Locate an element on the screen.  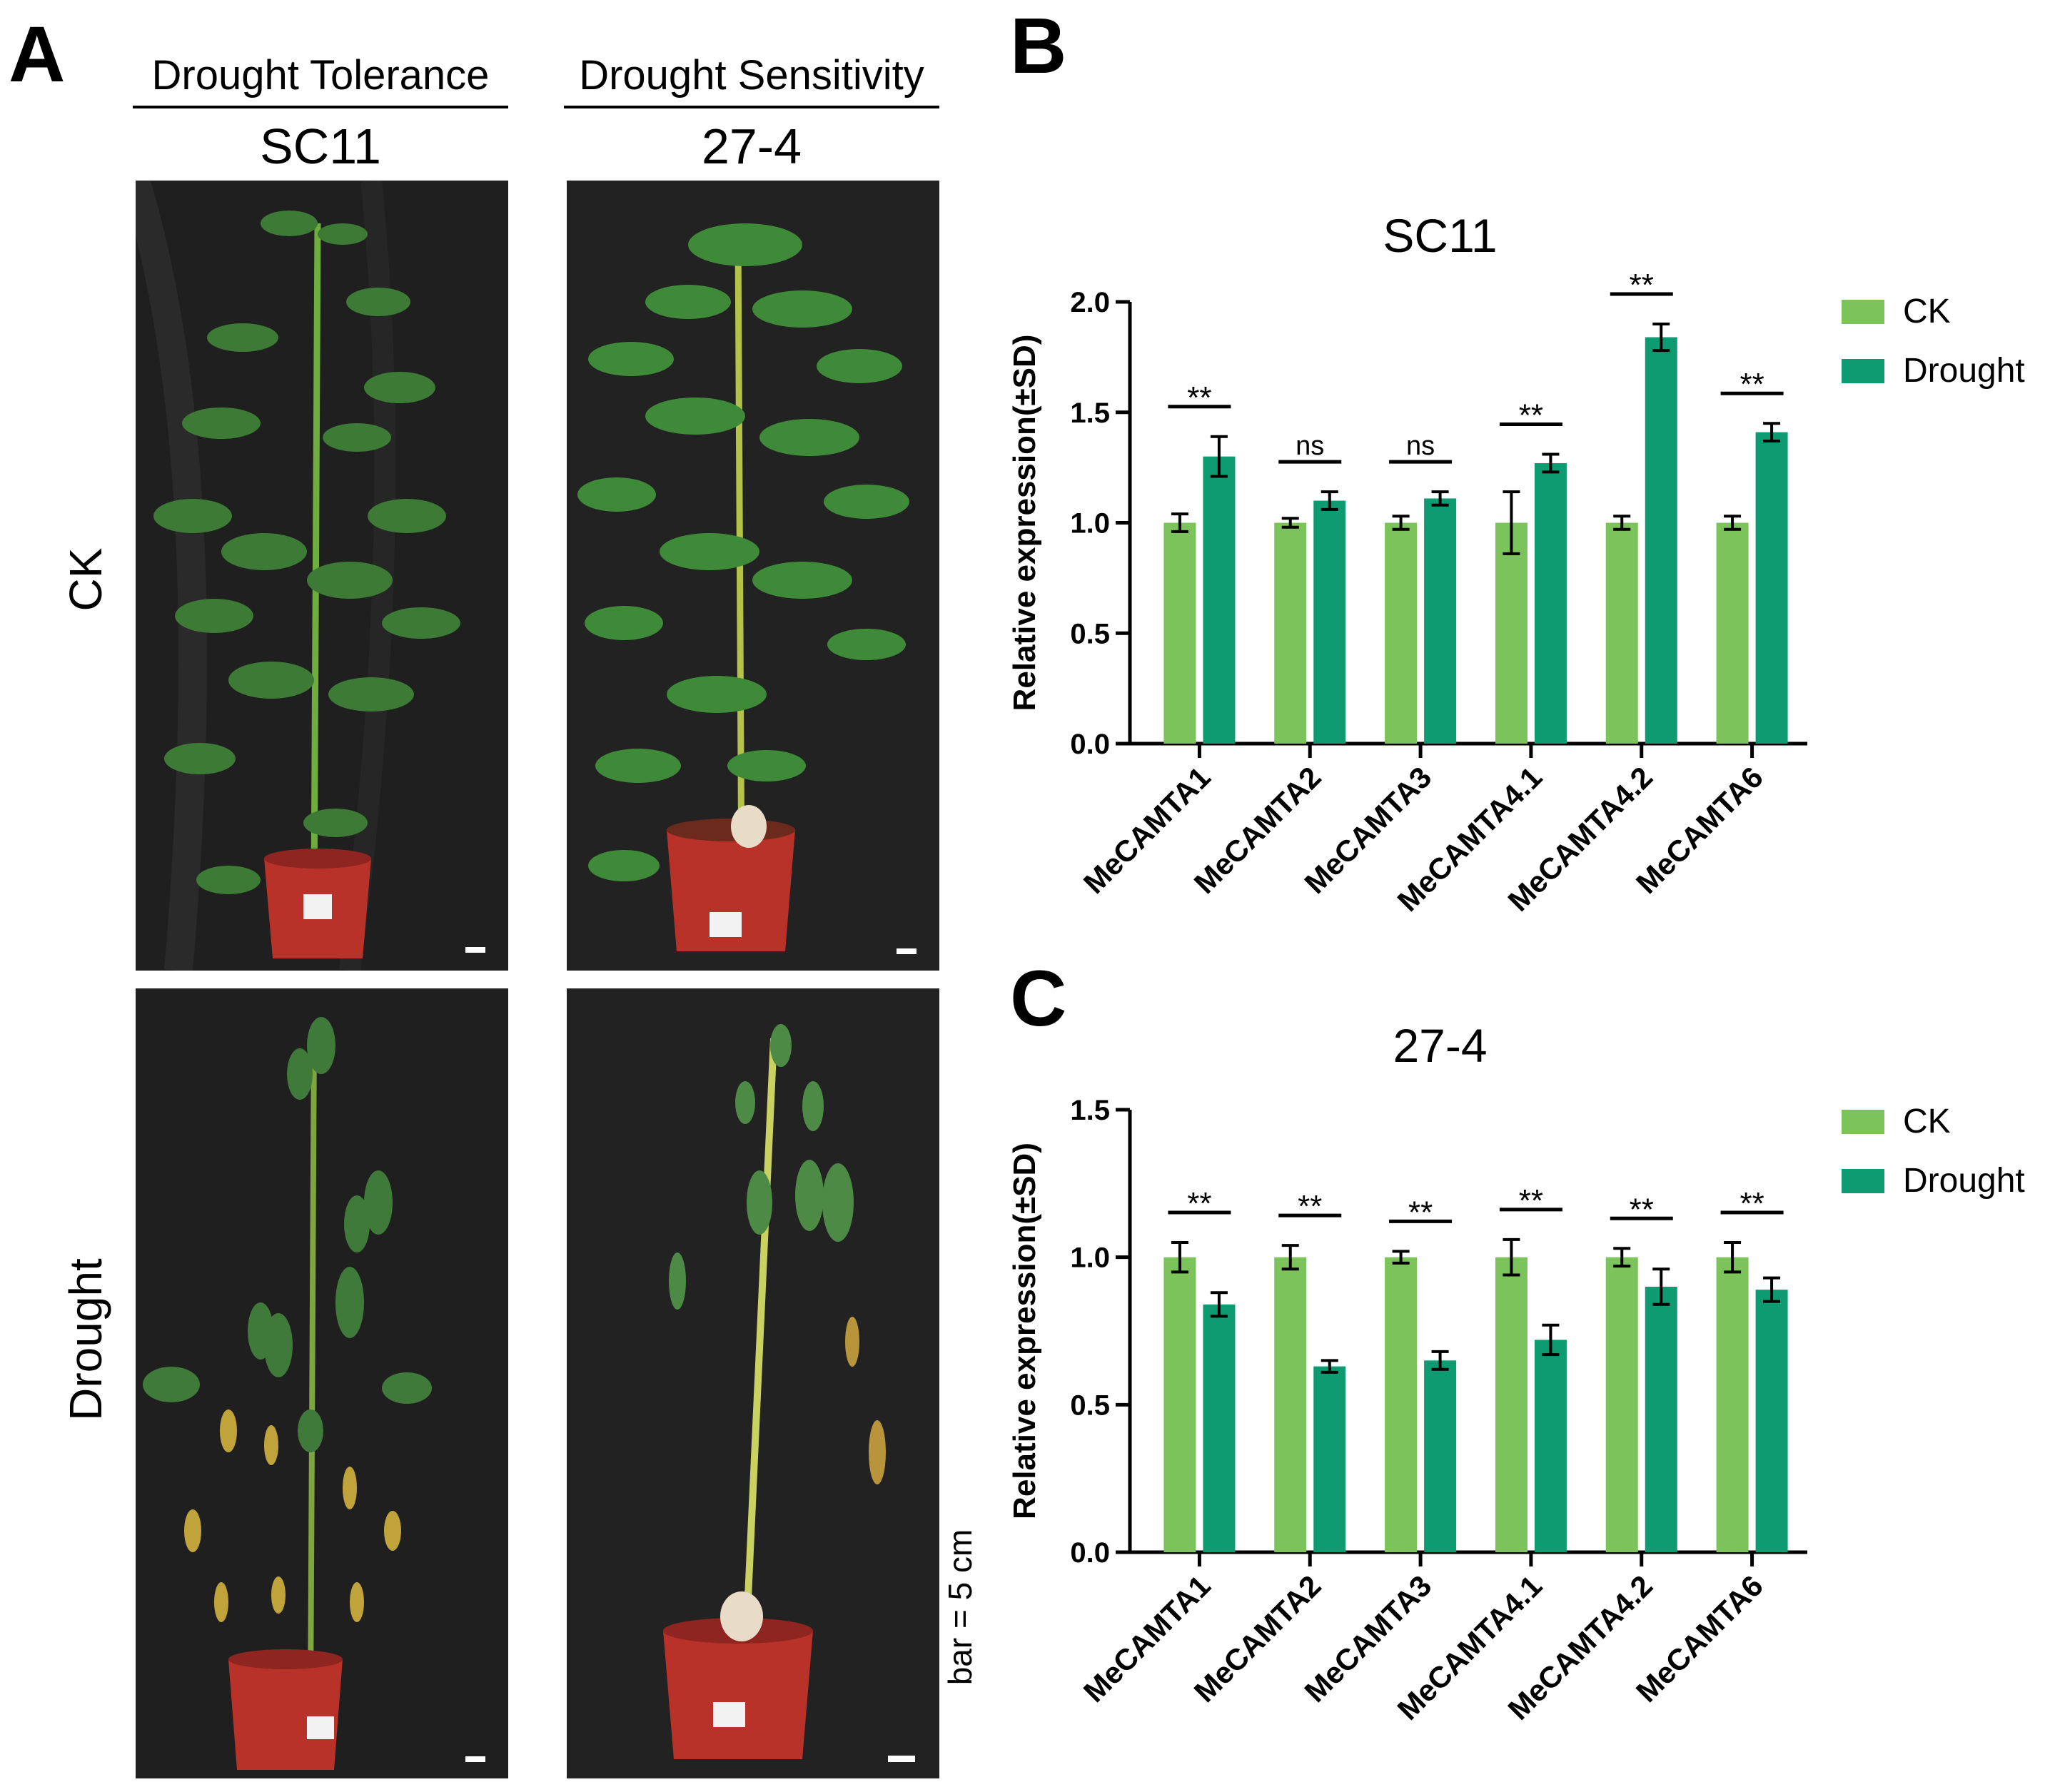
row-label-ck: CK is located at coordinates (85, 579).